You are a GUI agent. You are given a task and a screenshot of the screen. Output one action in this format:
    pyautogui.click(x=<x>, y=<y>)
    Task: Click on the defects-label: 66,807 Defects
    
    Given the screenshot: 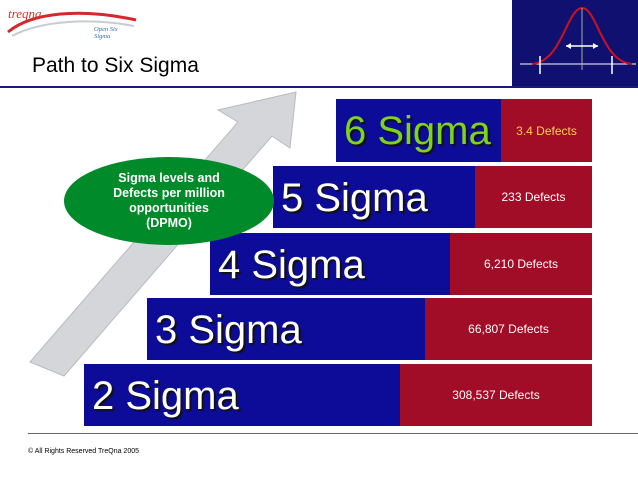 What is the action you would take?
    pyautogui.click(x=508, y=329)
    